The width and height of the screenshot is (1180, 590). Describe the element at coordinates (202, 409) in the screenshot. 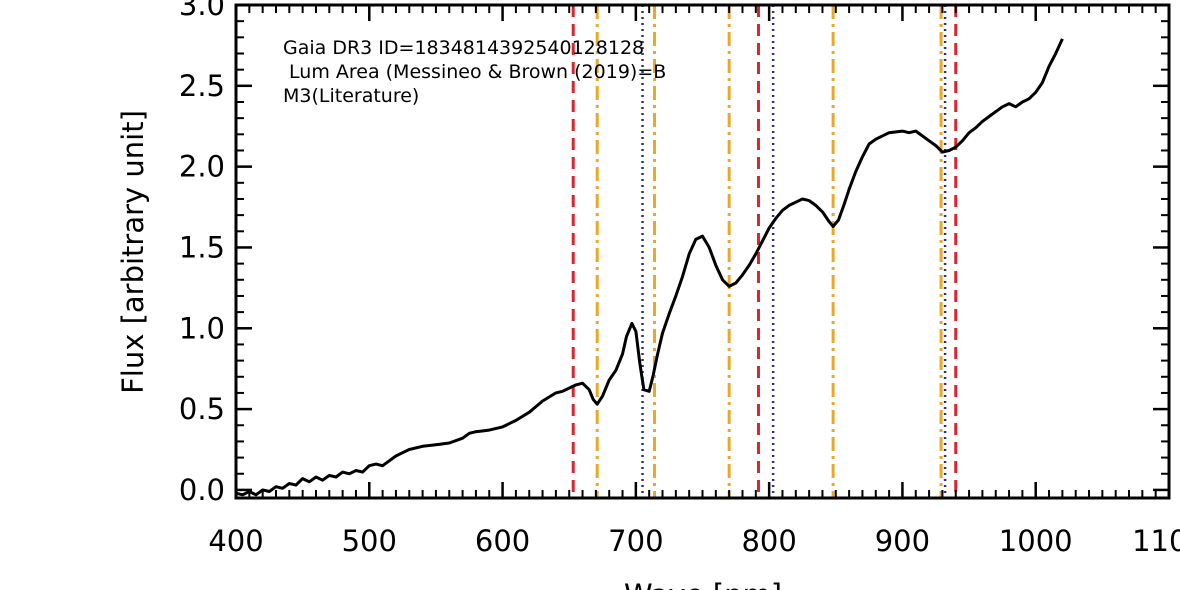

I see `y-tick-label: 0.5` at that location.